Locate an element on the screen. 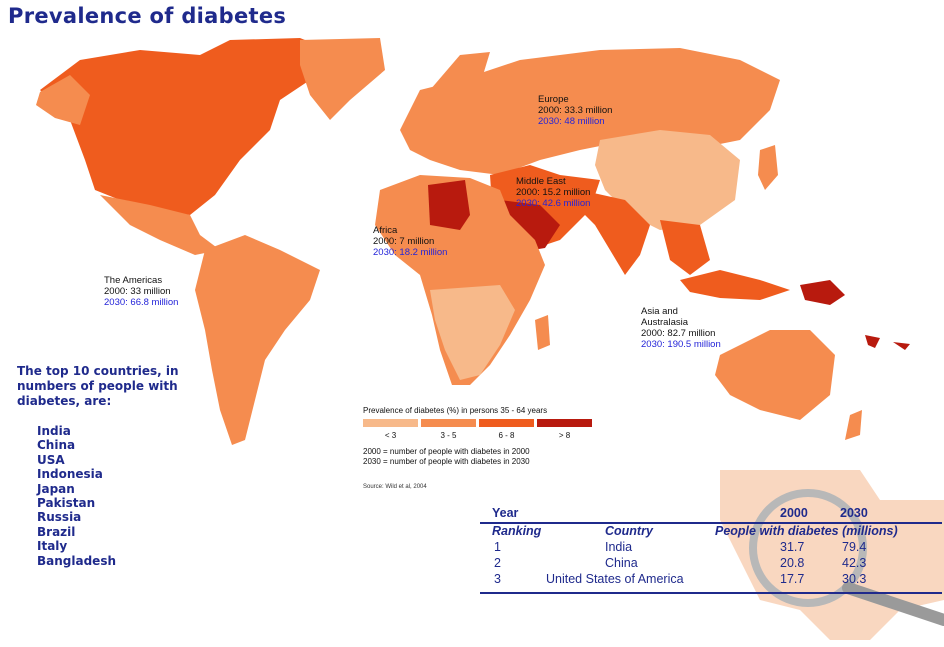 This screenshot has height=647, width=944. table-row: 2 China 20.8 42.3 is located at coordinates (711, 564).